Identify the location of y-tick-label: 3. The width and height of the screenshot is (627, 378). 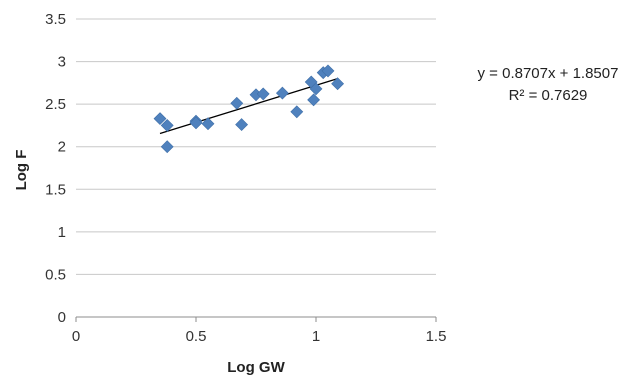
(62, 62).